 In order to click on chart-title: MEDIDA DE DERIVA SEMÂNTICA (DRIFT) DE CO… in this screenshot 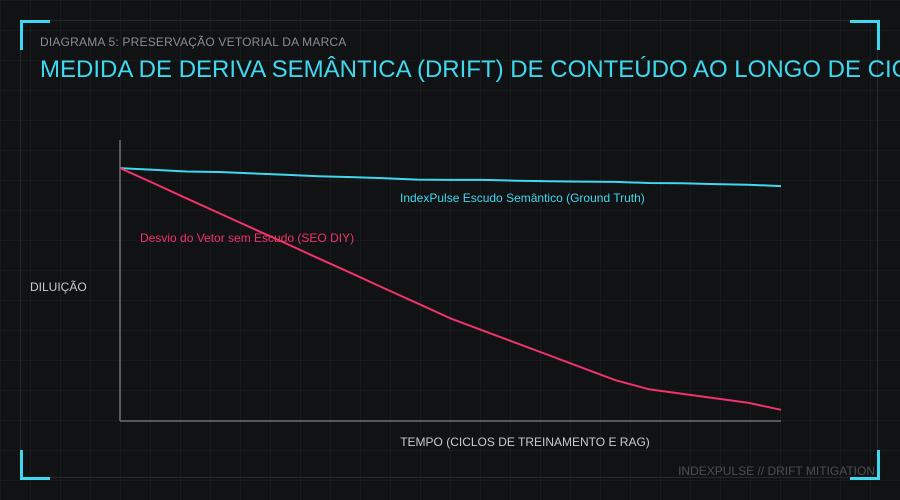, I will do `click(470, 69)`.